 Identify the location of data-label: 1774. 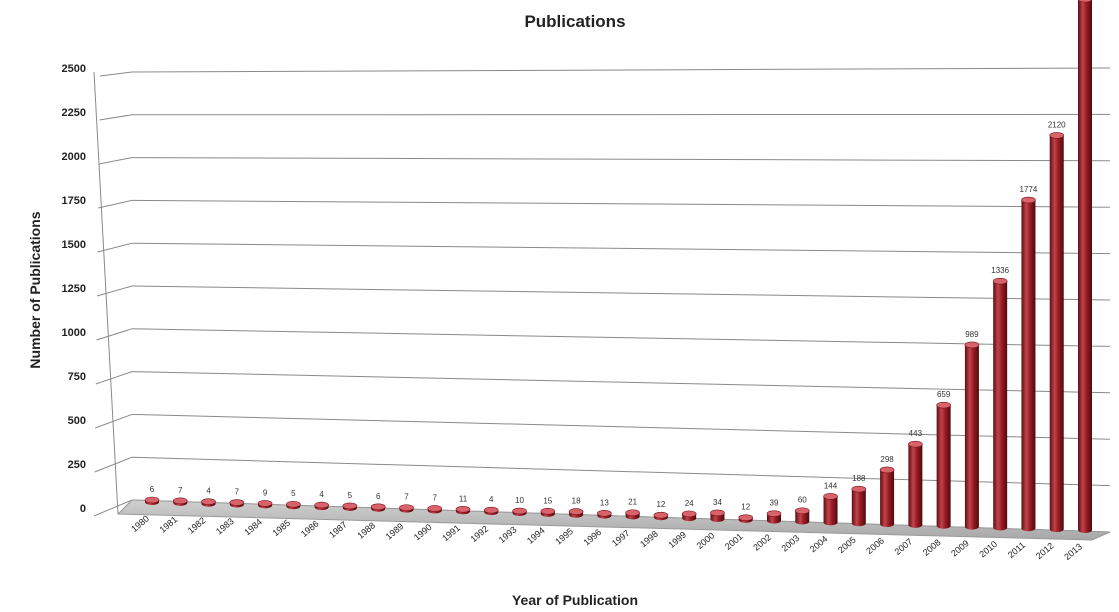
(1029, 189).